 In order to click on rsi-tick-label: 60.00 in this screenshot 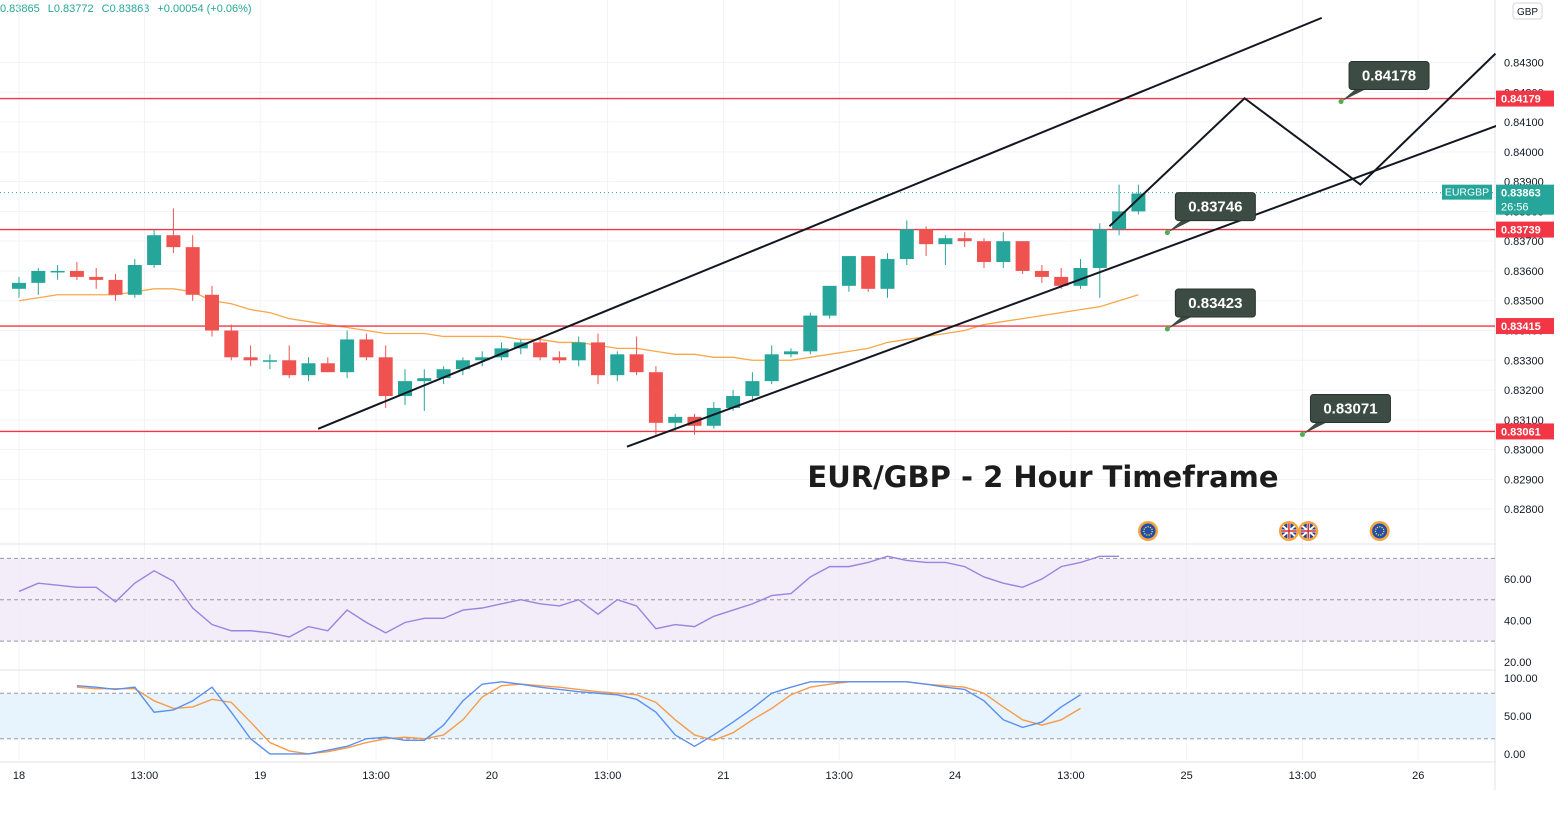, I will do `click(1518, 580)`.